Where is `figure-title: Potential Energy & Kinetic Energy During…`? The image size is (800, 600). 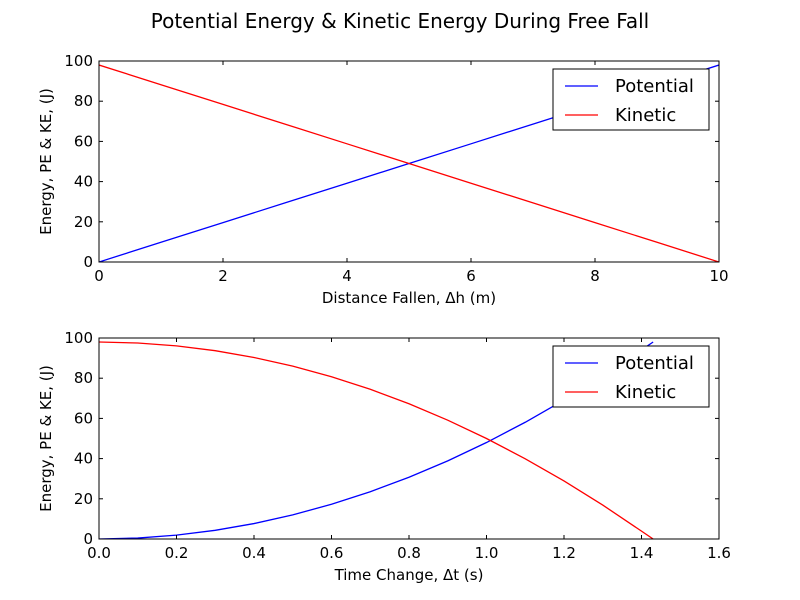
figure-title: Potential Energy & Kinetic Energy During… is located at coordinates (400, 21).